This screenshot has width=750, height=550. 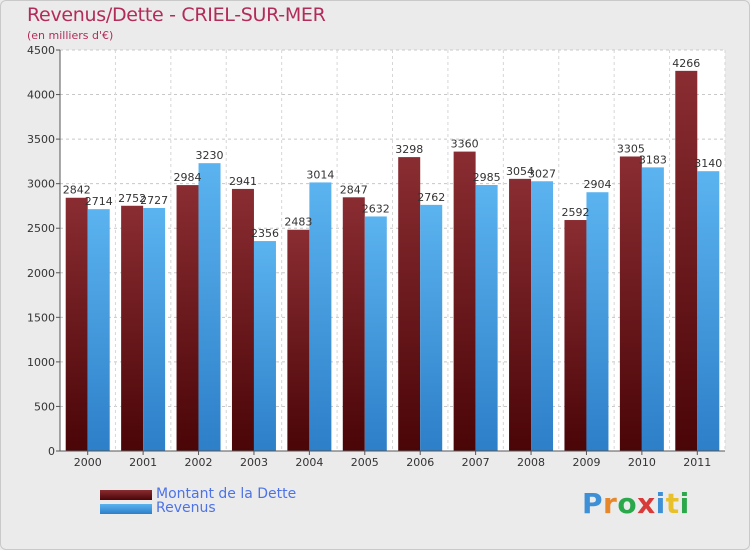 I want to click on x-tick-label: 2000, so click(x=88, y=462).